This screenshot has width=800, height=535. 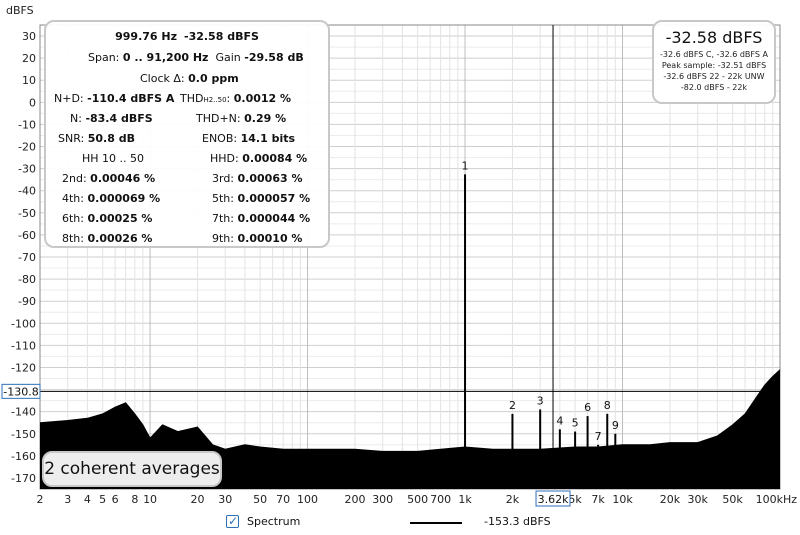 What do you see at coordinates (262, 98) in the screenshot?
I see `stat-thd-value: 0.0012 %` at bounding box center [262, 98].